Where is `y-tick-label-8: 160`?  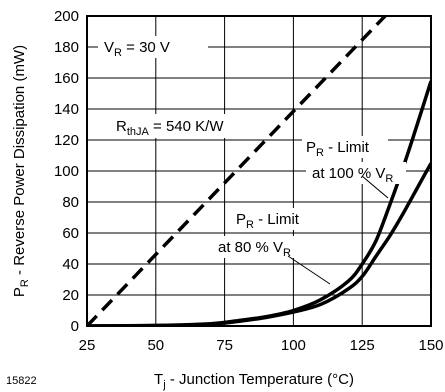
y-tick-label-8: 160 is located at coordinates (66, 78).